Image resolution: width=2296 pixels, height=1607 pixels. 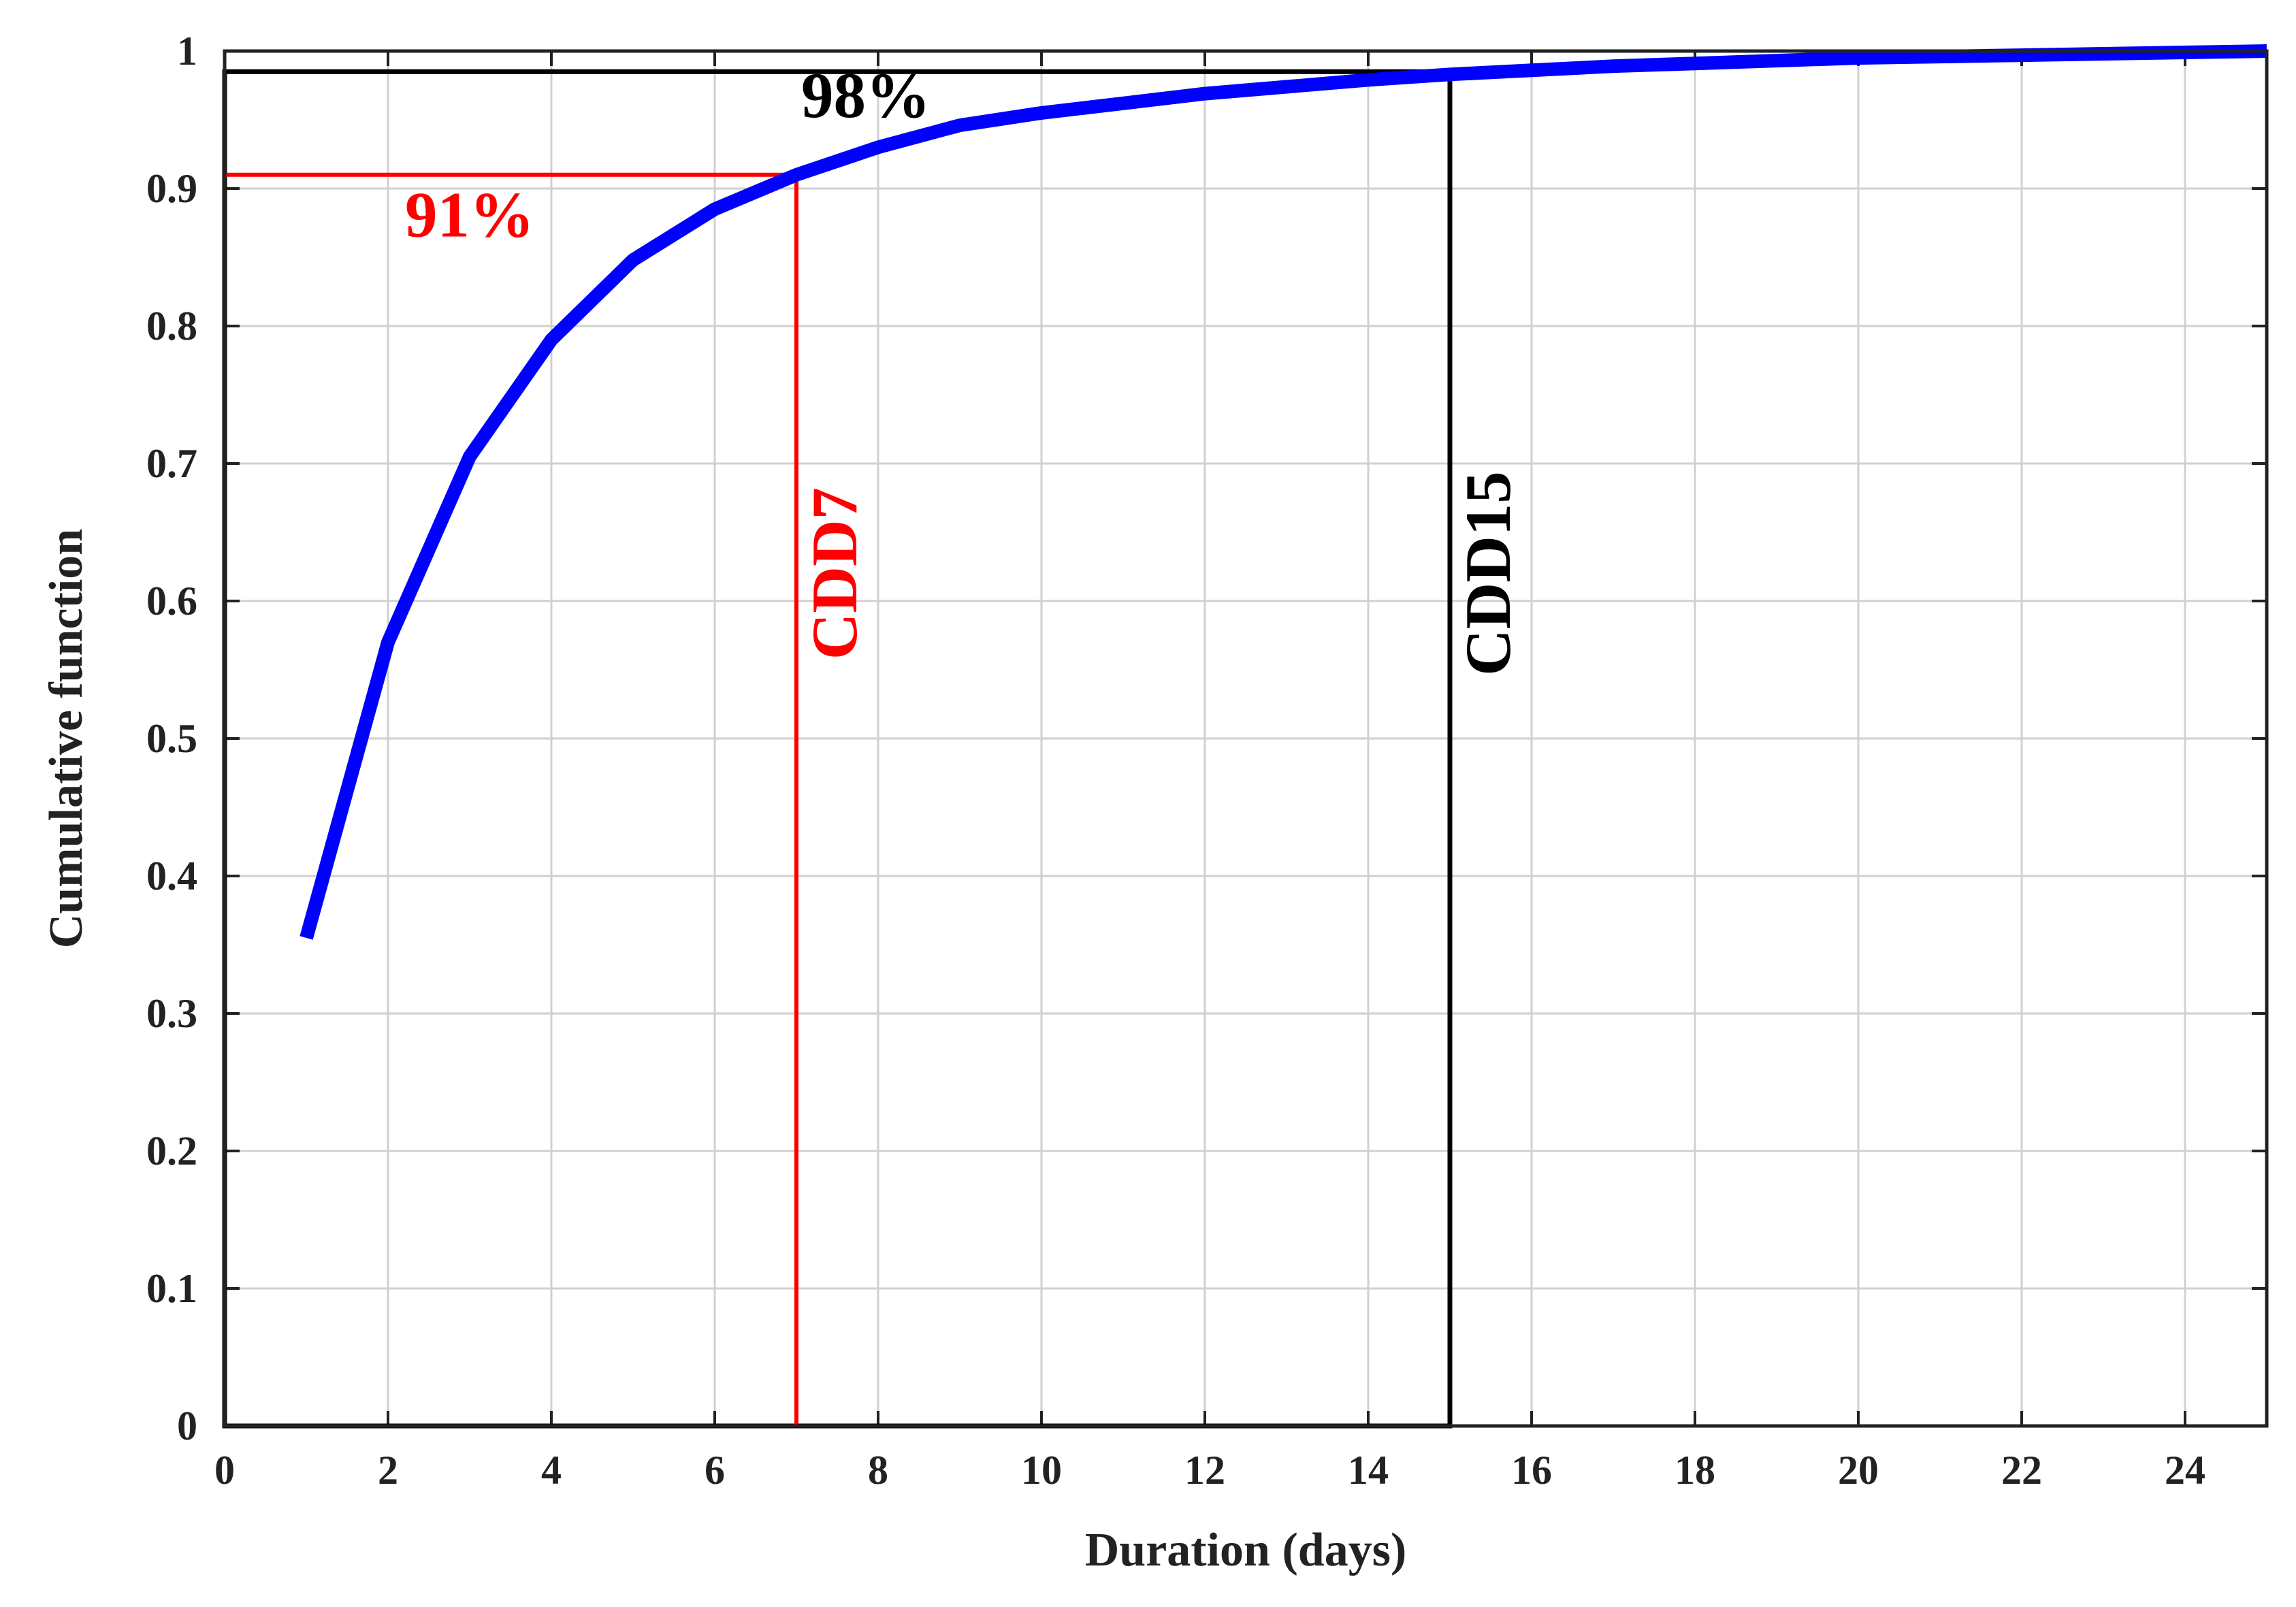 I want to click on x-tick-label: 10, so click(x=1041, y=1471).